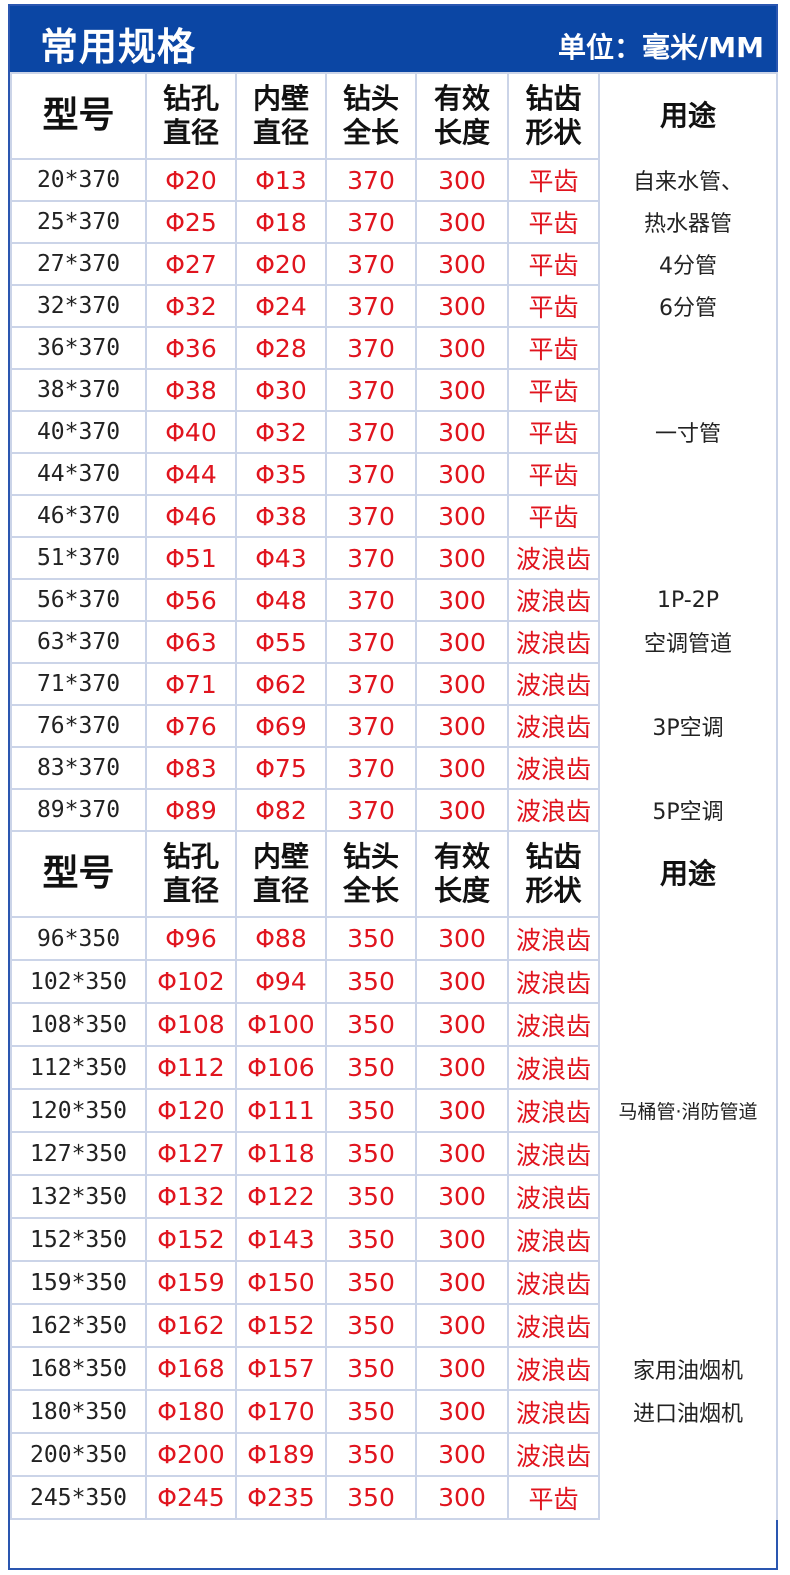 This screenshot has height=1575, width=790. Describe the element at coordinates (78, 1282) in the screenshot. I see `cell-model: 159*350` at that location.